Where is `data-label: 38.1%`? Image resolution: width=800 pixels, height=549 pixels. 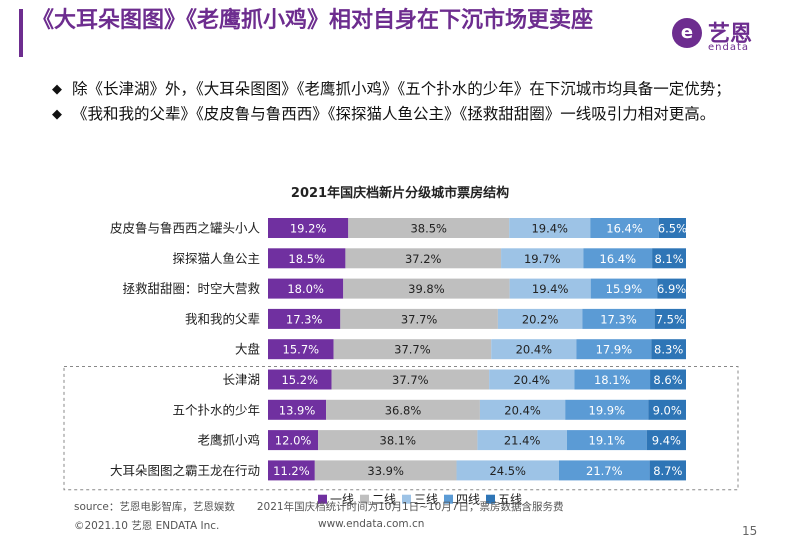 data-label: 38.1% is located at coordinates (398, 441).